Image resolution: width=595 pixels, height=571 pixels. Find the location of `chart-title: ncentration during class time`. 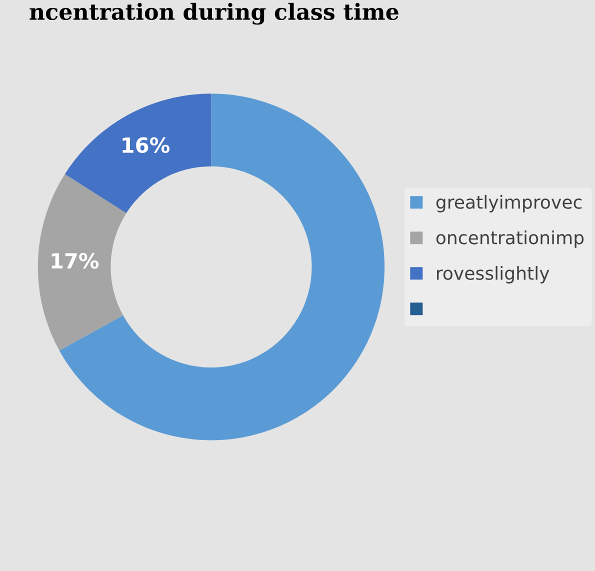

chart-title: ncentration during class time is located at coordinates (214, 13).